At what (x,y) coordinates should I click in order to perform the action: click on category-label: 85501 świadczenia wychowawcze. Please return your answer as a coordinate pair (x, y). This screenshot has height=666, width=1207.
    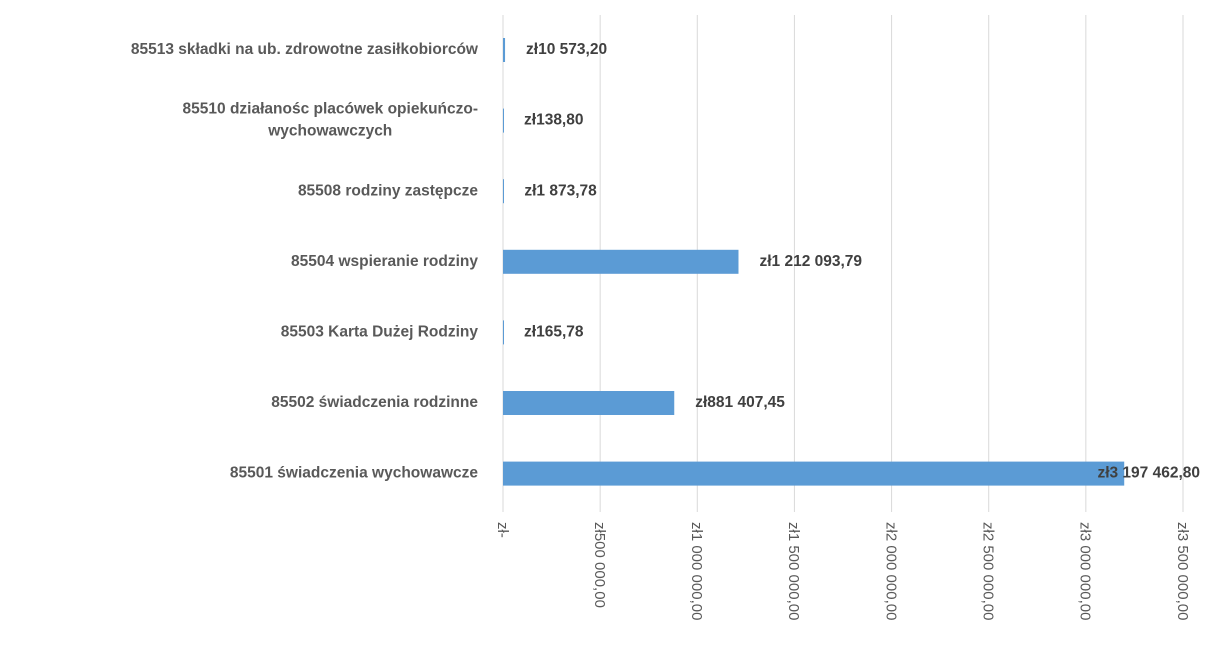
    Looking at the image, I should click on (354, 473).